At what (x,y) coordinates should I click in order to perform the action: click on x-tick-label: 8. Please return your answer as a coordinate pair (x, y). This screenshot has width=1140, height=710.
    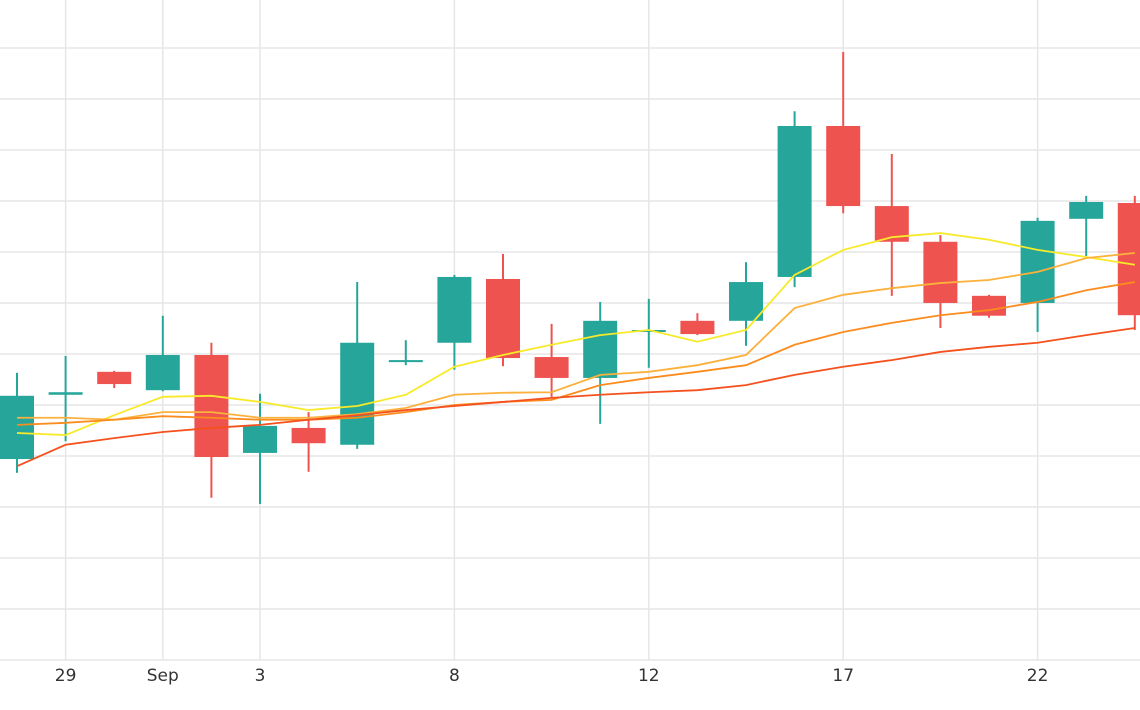
    Looking at the image, I should click on (454, 676).